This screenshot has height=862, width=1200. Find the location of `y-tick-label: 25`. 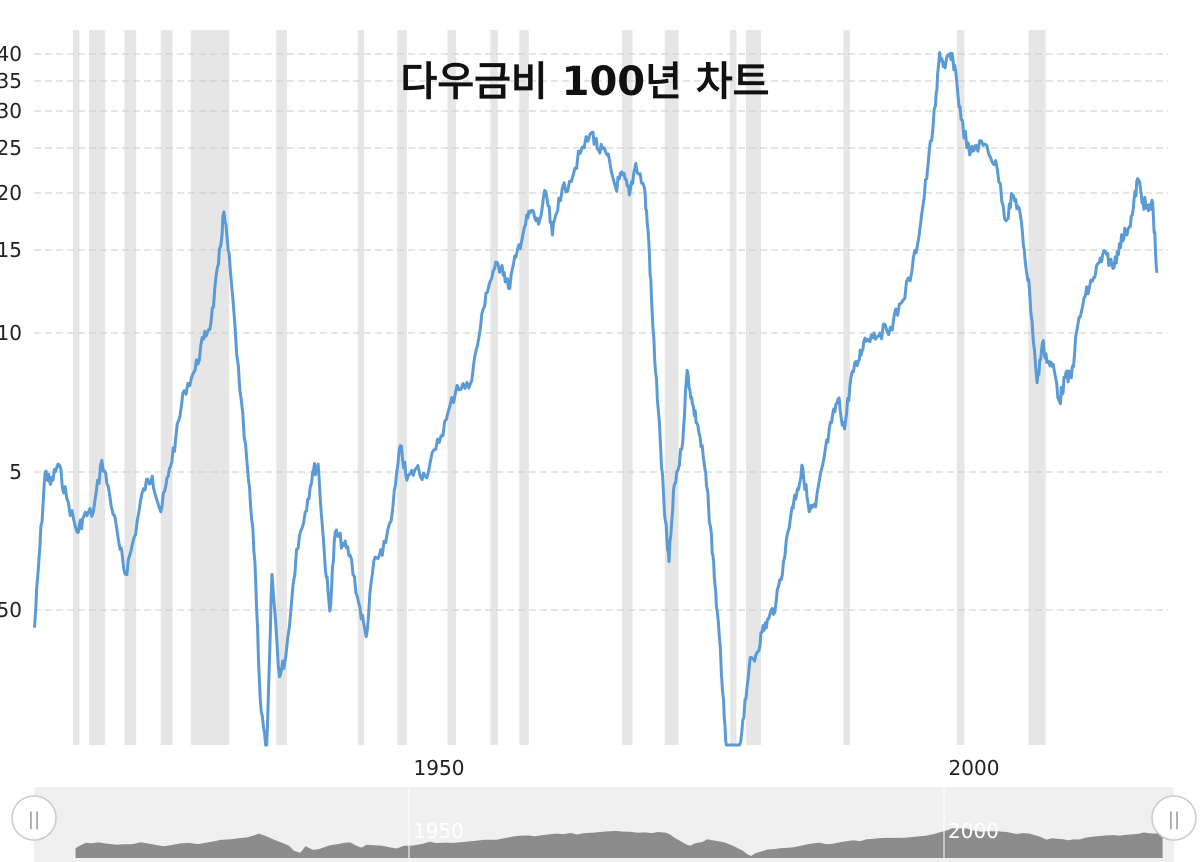

y-tick-label: 25 is located at coordinates (11, 148).